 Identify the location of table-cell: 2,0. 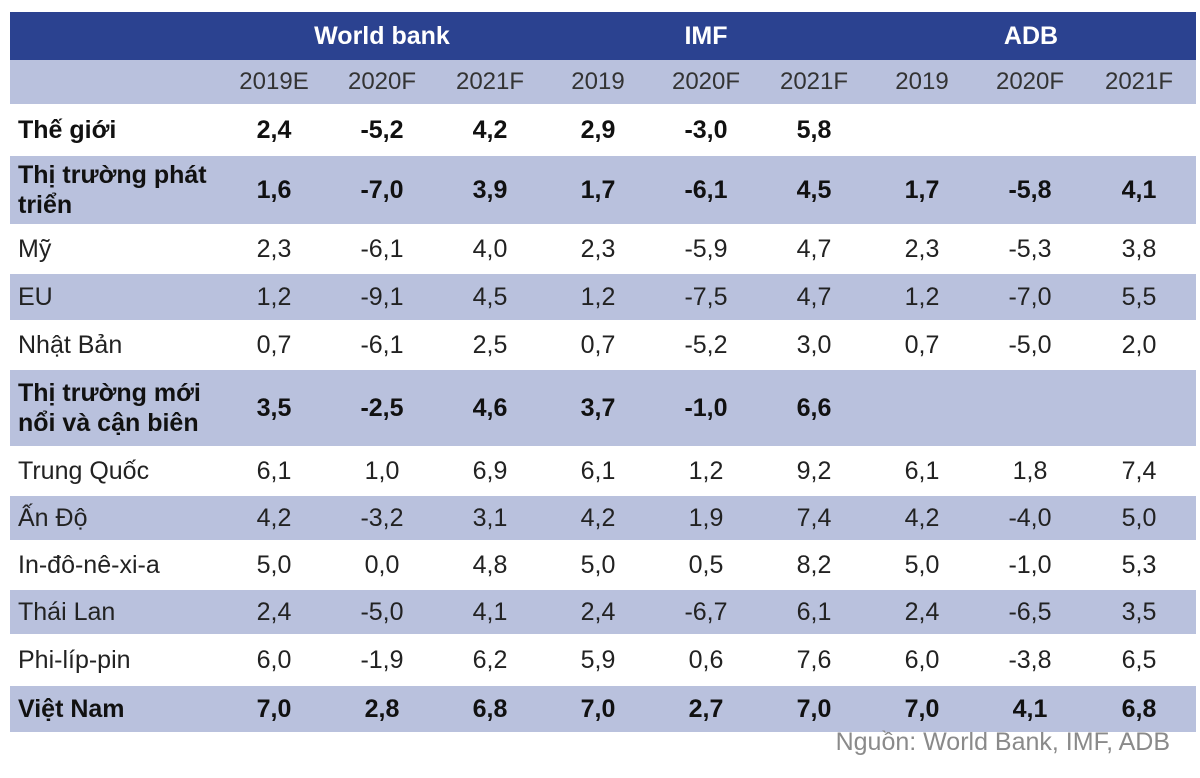
(1139, 344).